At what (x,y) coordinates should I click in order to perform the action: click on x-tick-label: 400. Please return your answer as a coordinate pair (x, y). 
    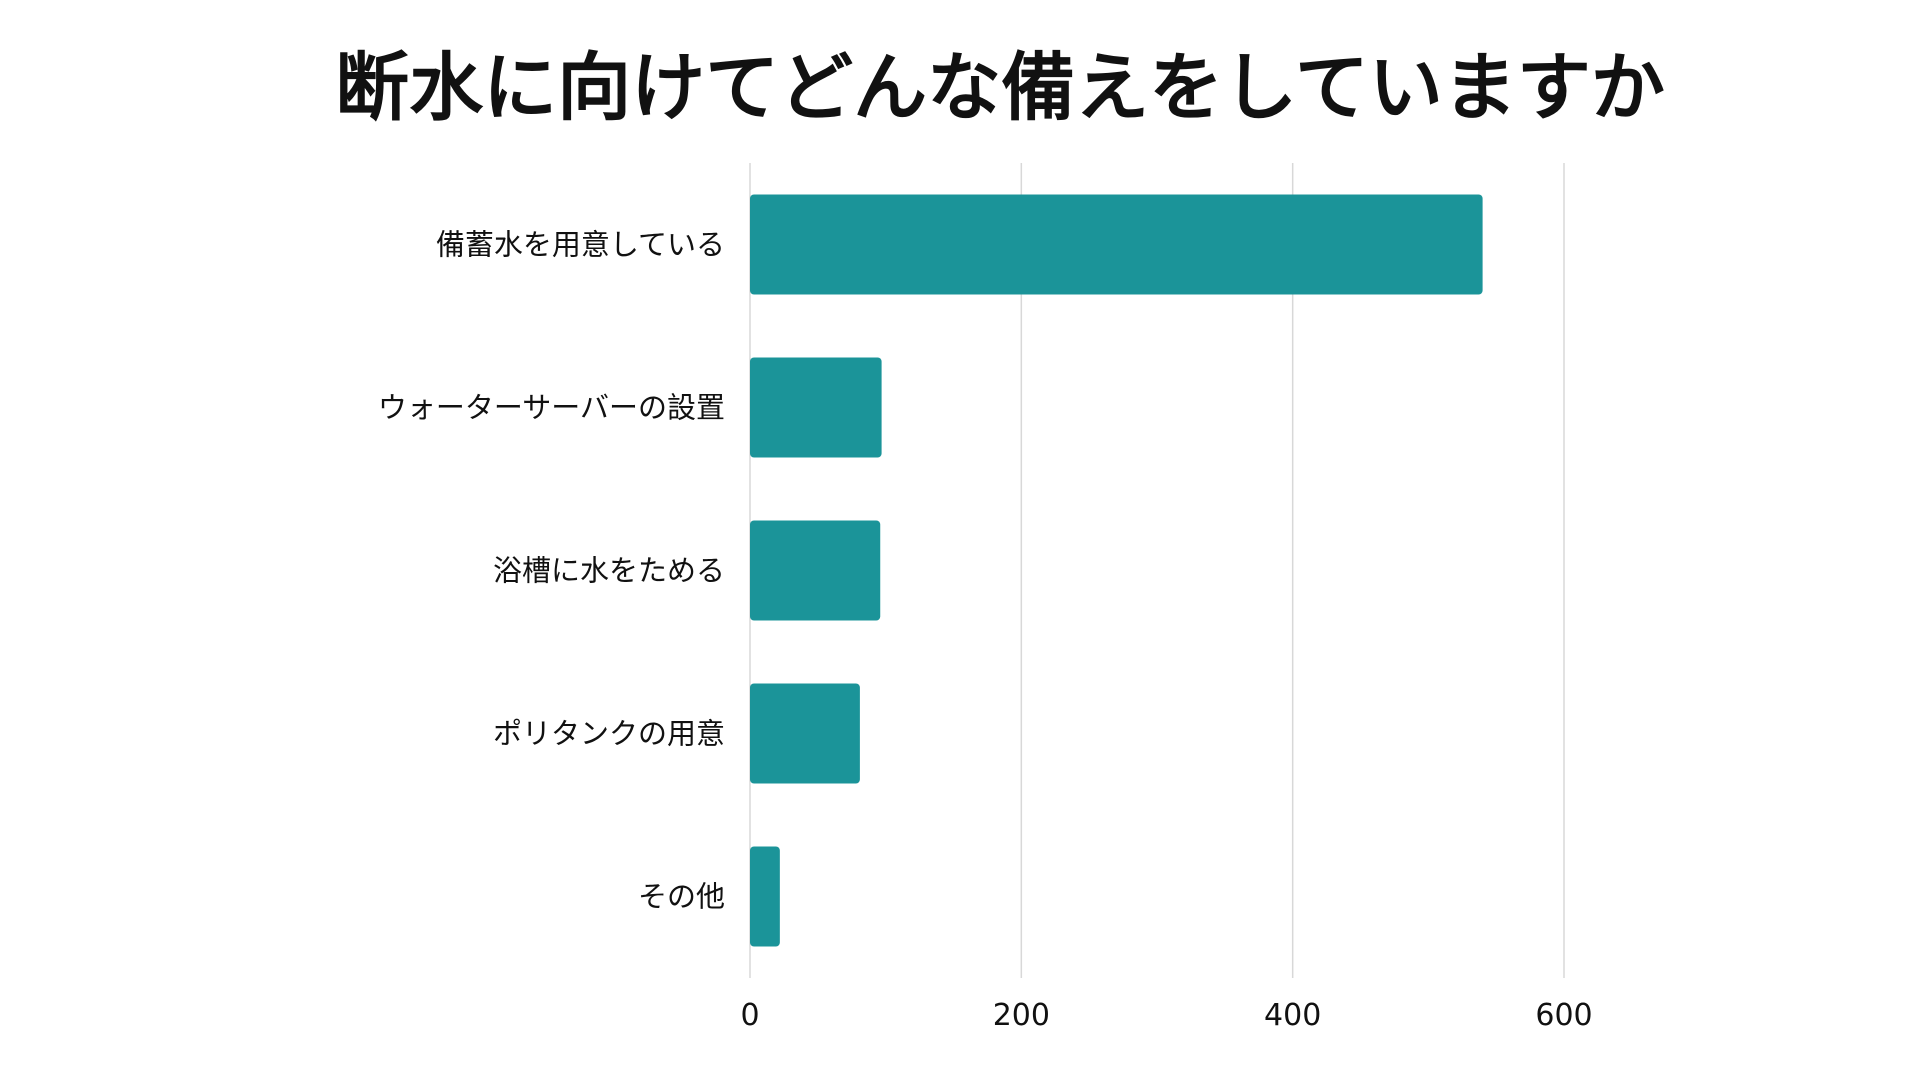
    Looking at the image, I should click on (1292, 1015).